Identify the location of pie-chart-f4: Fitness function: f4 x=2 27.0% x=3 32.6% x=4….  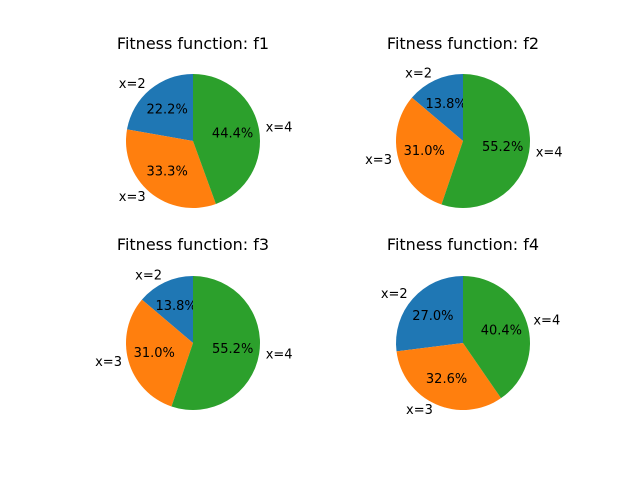
(470, 326).